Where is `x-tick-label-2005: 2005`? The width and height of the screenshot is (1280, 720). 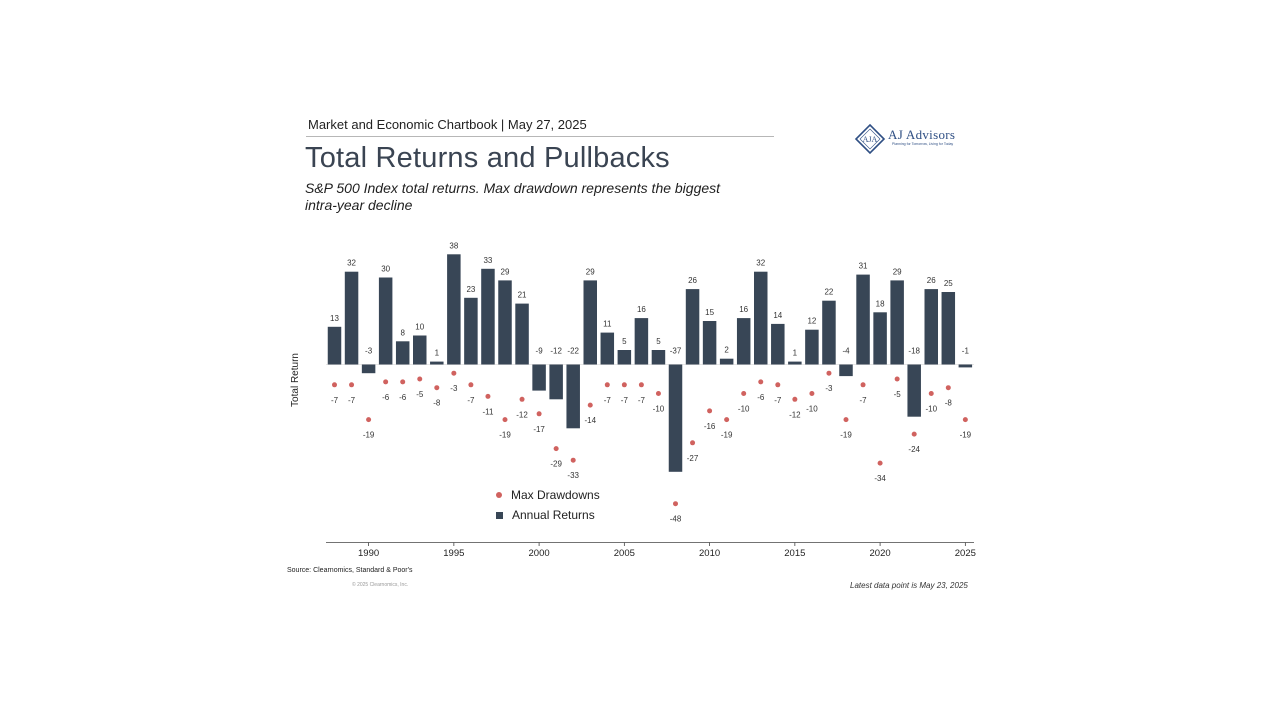 x-tick-label-2005: 2005 is located at coordinates (624, 553).